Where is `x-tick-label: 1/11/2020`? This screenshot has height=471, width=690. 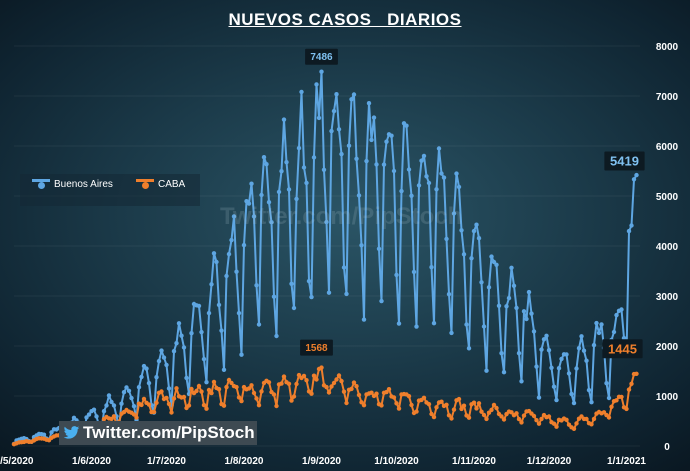 x-tick-label: 1/11/2020 is located at coordinates (474, 461).